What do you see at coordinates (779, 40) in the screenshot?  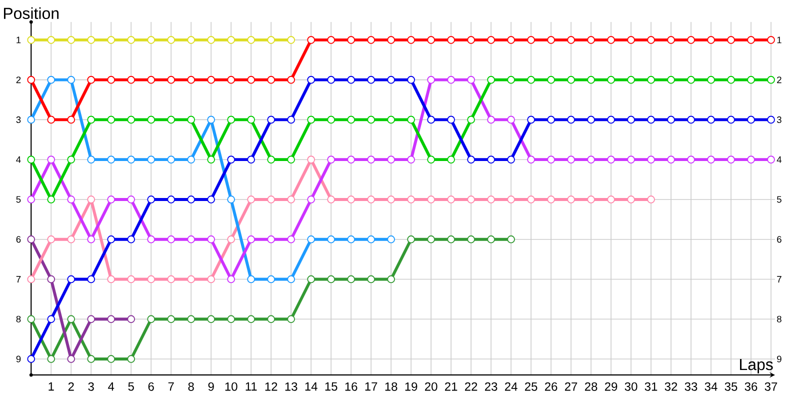 I see `y2-tick-label: 1` at bounding box center [779, 40].